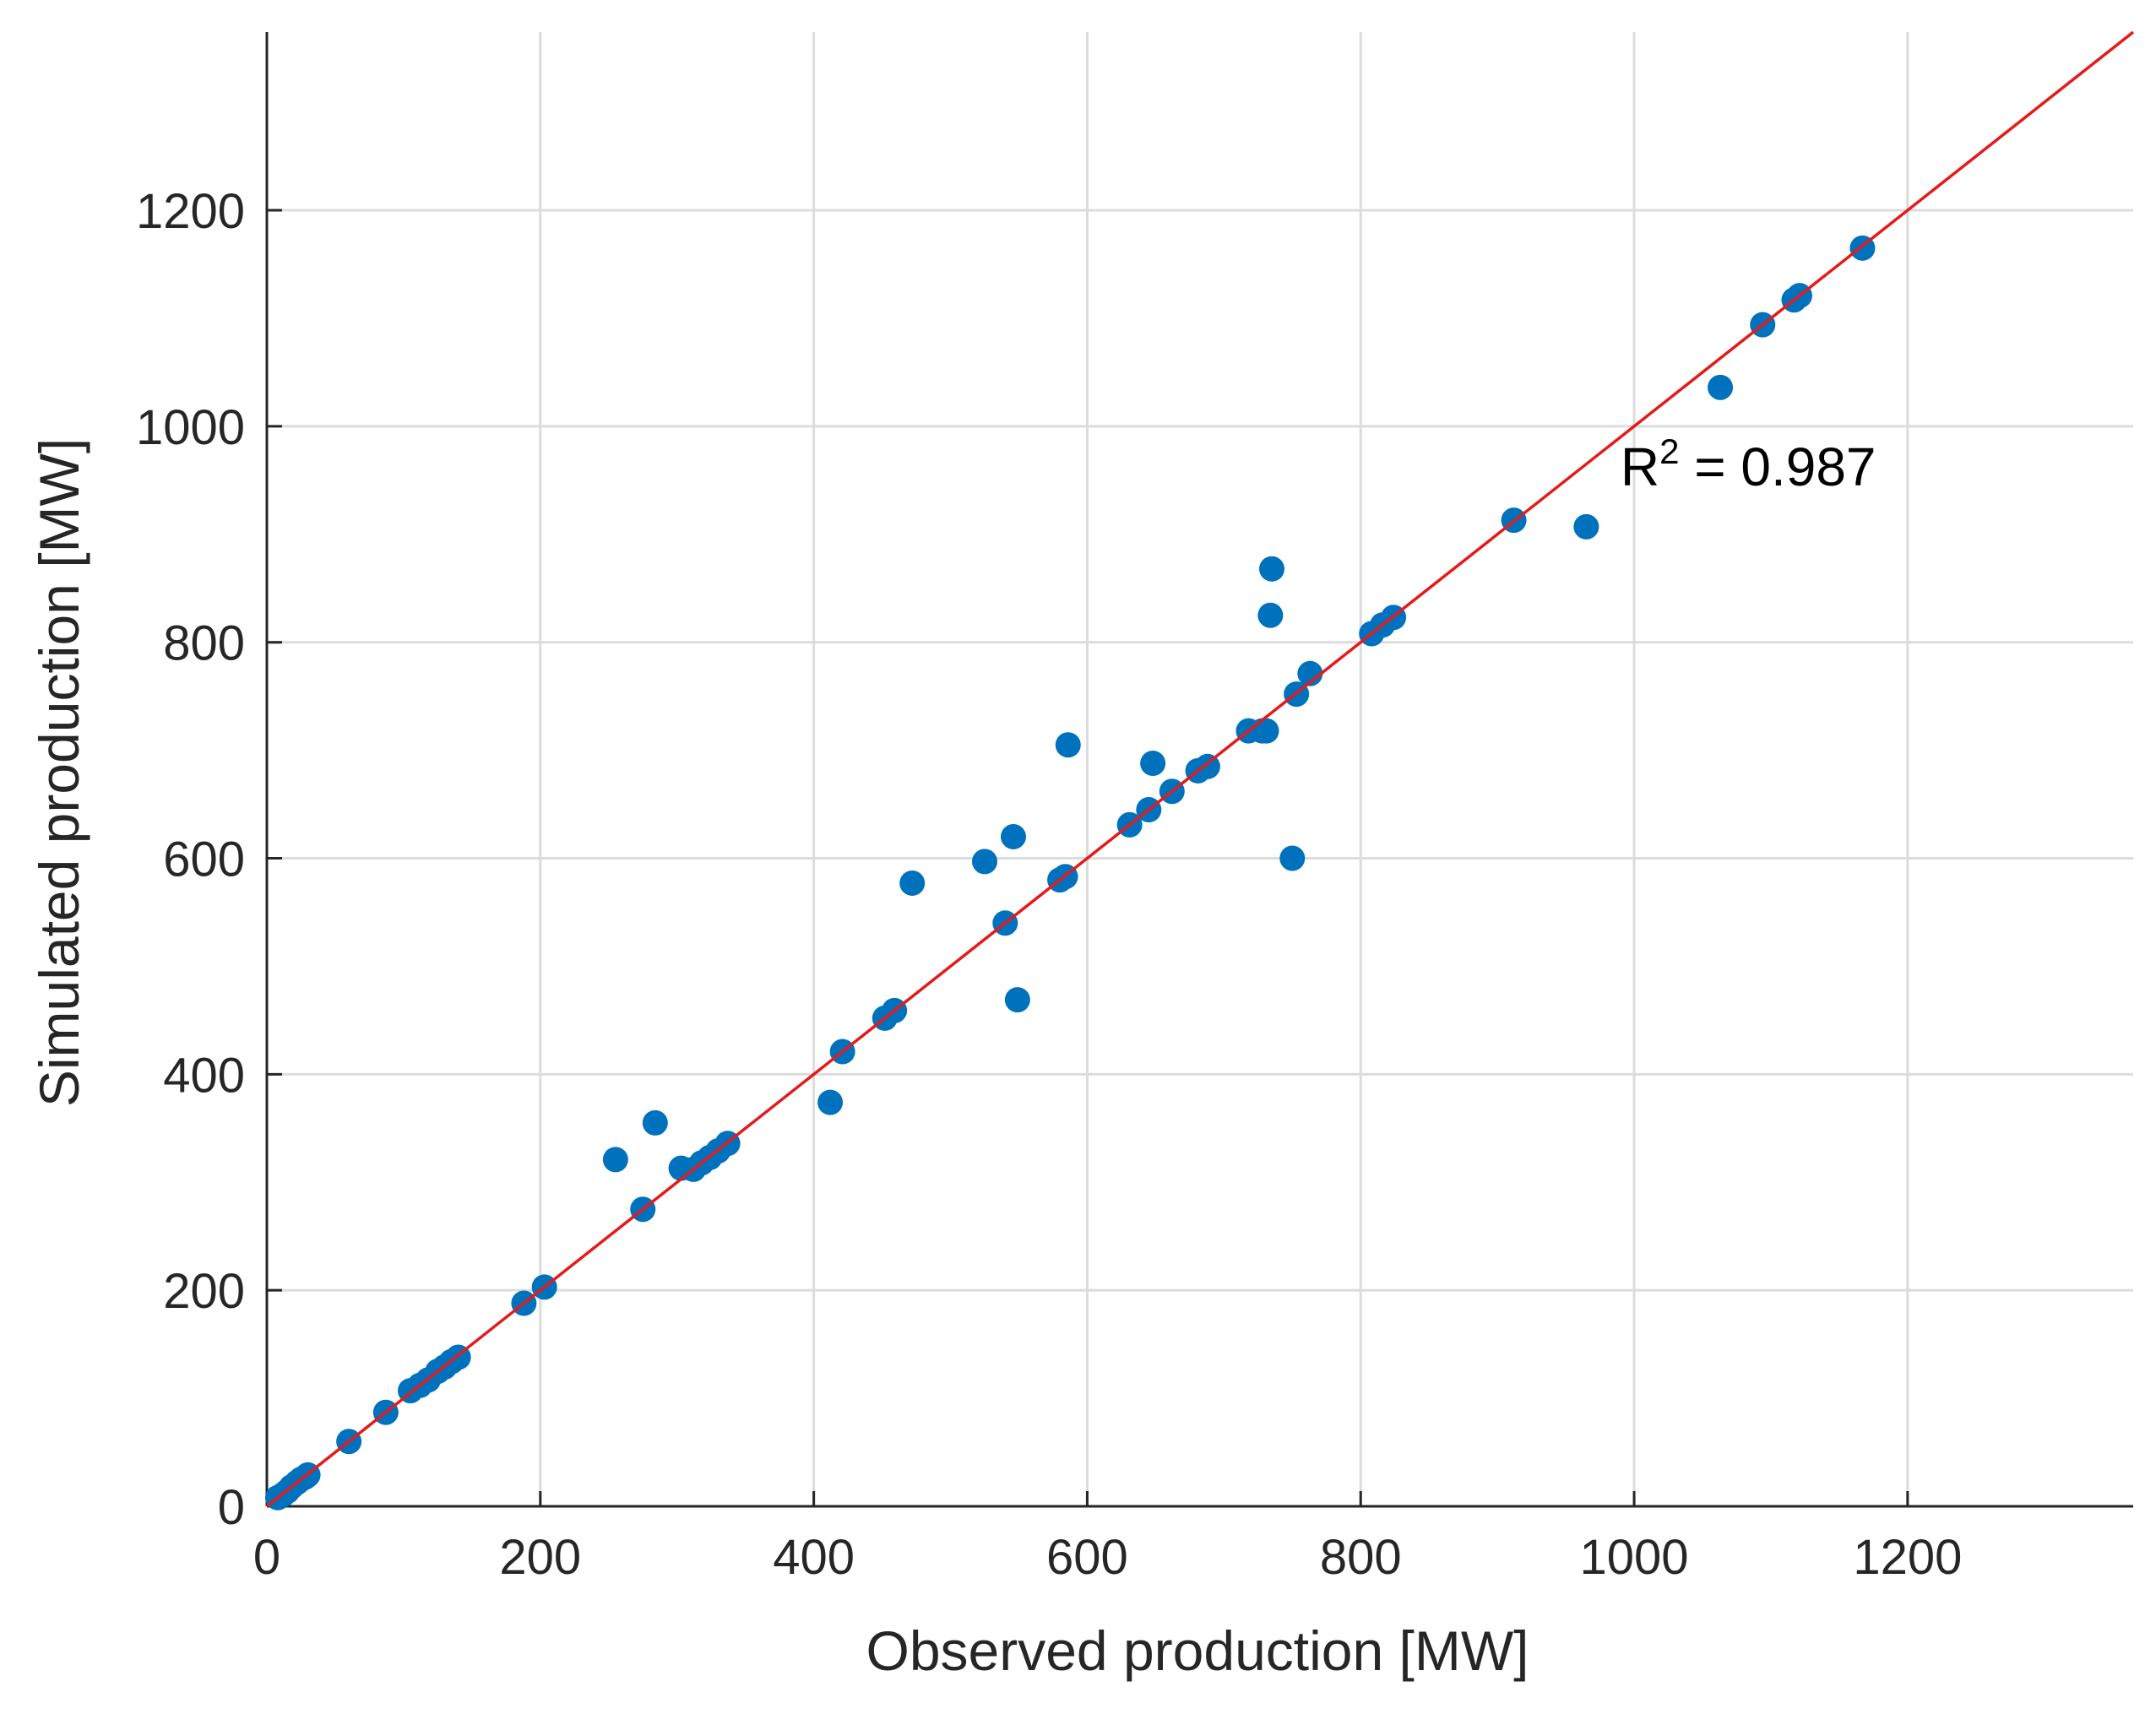 This screenshot has width=2156, height=1714. Describe the element at coordinates (59, 772) in the screenshot. I see `y-axis-title: Simulated production [MW]` at that location.